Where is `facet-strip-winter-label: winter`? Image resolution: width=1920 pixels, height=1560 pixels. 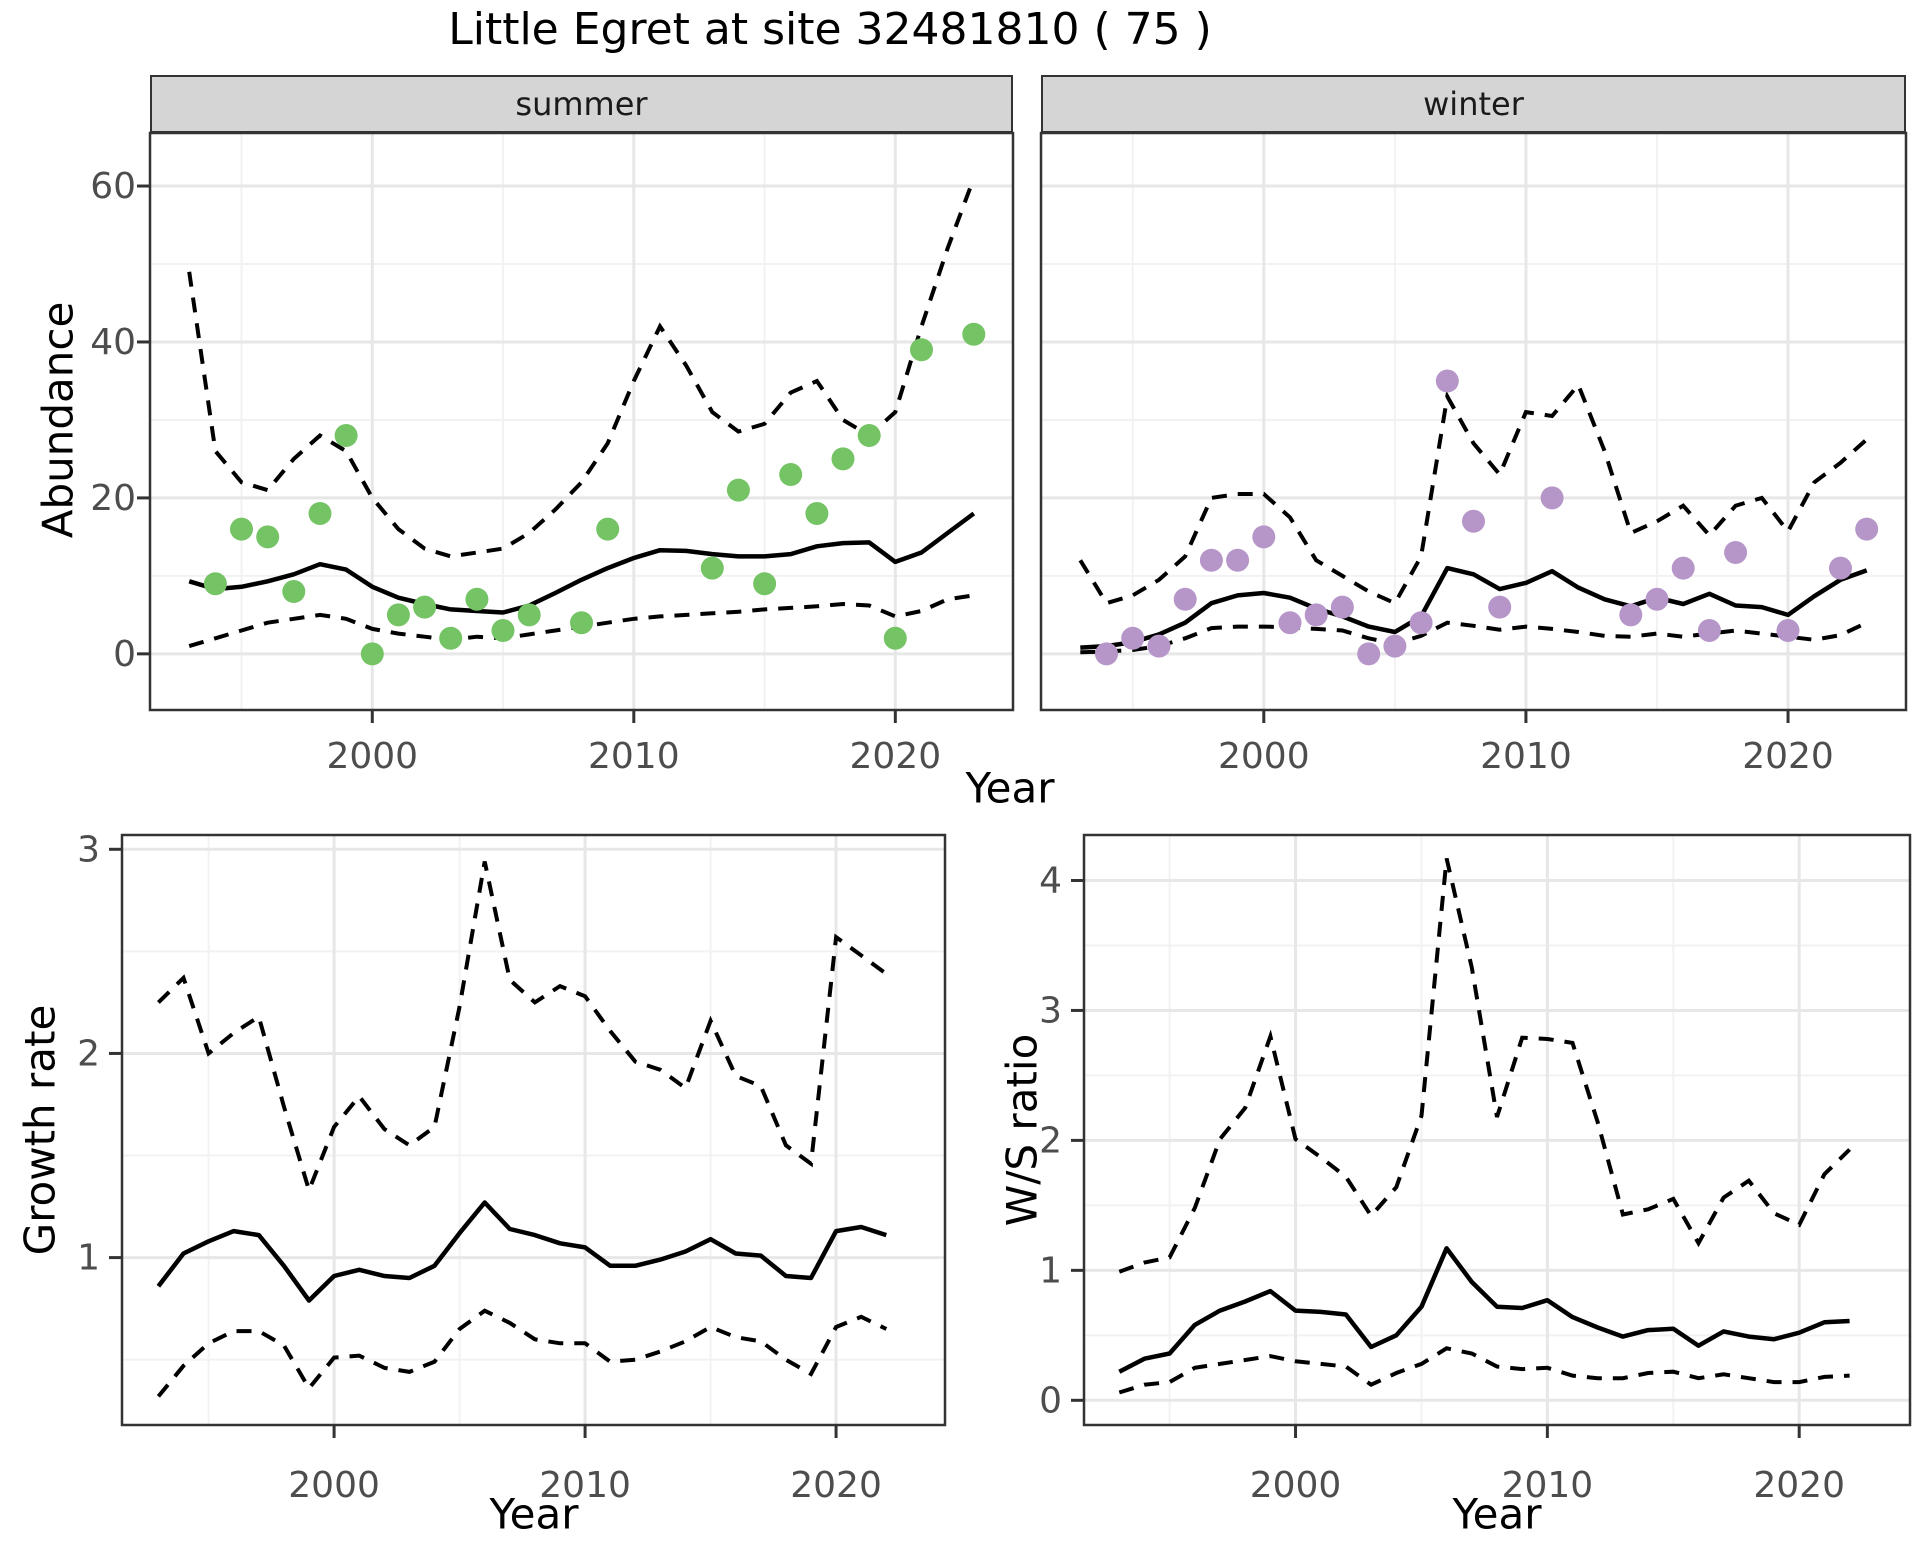
facet-strip-winter-label: winter is located at coordinates (1473, 104).